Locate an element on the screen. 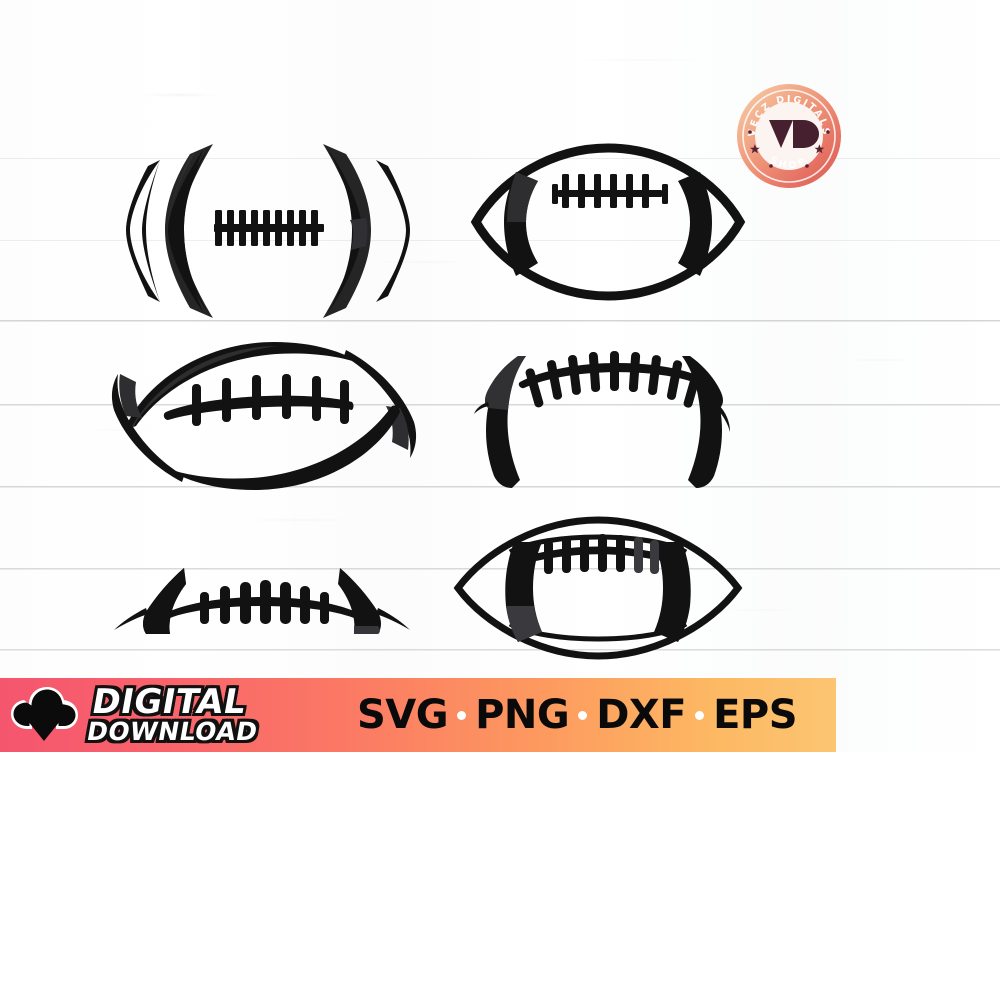  football-outline-thick-stripes-art is located at coordinates (598, 588).